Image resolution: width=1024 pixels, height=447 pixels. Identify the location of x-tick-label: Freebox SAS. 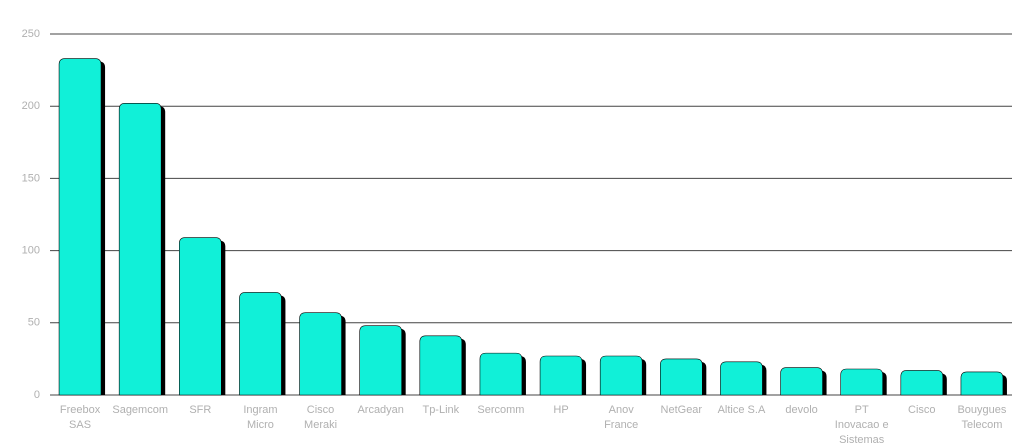
(80, 417).